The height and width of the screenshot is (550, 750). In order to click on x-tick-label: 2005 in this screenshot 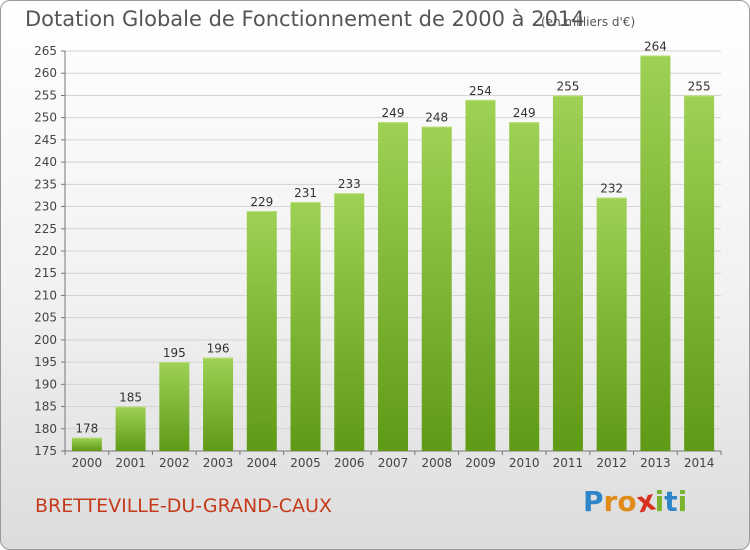, I will do `click(305, 463)`.